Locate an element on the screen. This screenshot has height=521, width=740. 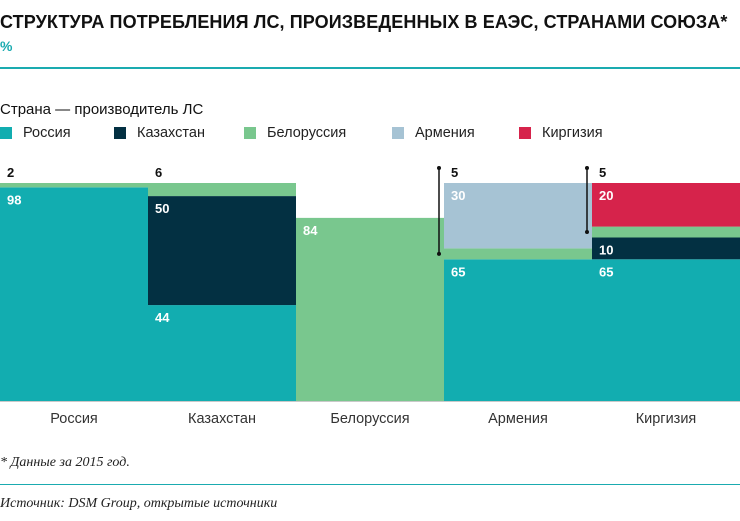
legend-title: Страна — производитель ЛС is located at coordinates (102, 109).